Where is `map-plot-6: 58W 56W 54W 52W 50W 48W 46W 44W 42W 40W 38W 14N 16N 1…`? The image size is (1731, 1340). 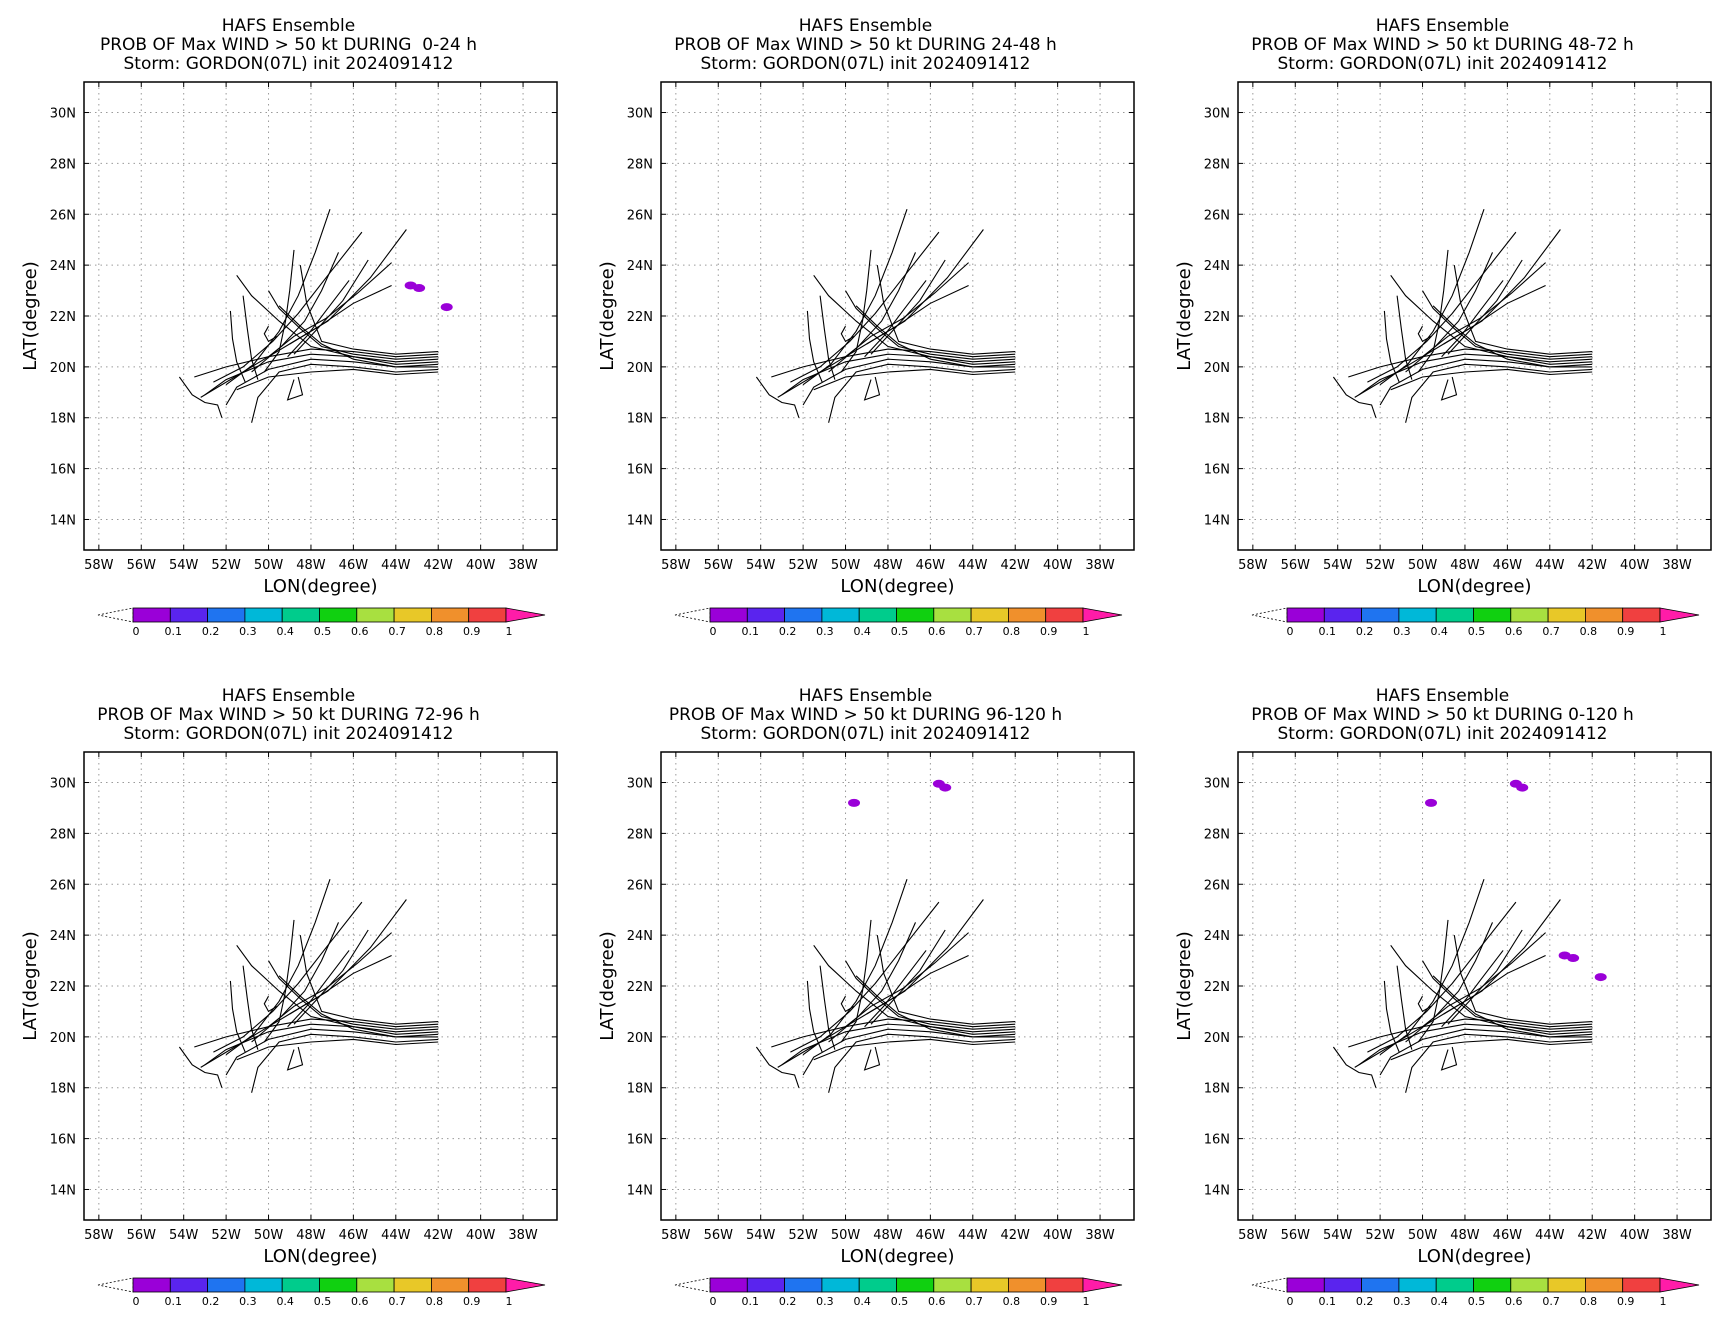
map-plot-6: 58W 56W 54W 52W 50W 48W 46W 44W 42W 40W 38W 14N 16N 1… is located at coordinates (1443, 1029).